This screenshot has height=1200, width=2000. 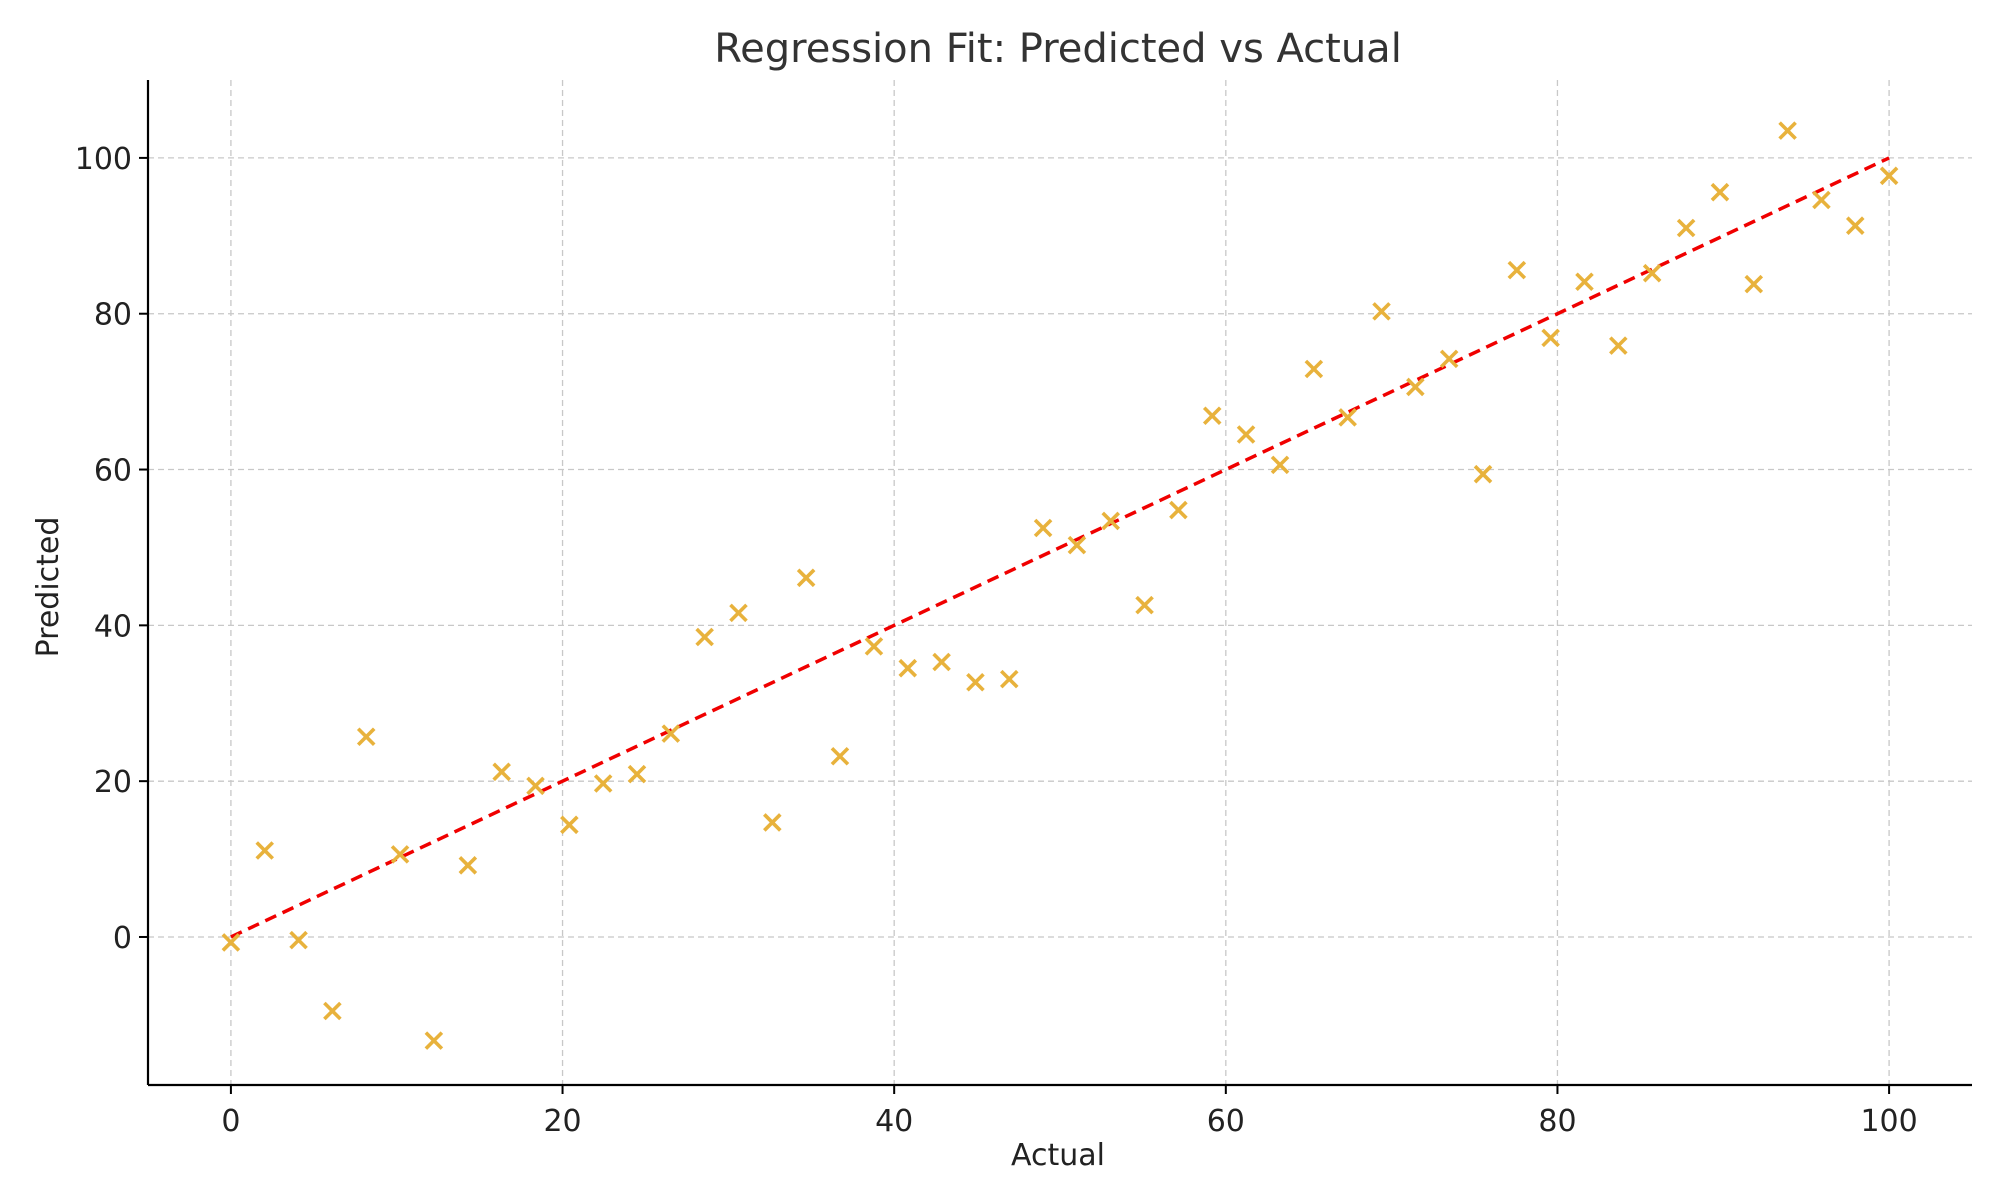 What do you see at coordinates (122, 938) in the screenshot?
I see `y-tick-label: 0` at bounding box center [122, 938].